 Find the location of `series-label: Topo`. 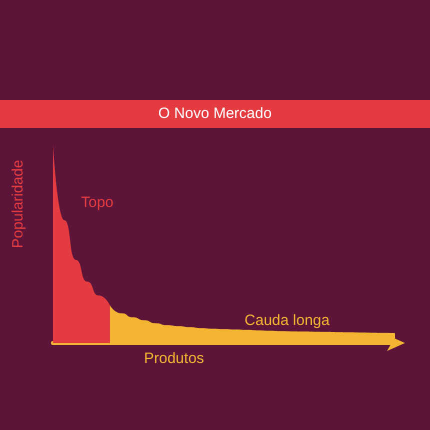

series-label: Topo is located at coordinates (97, 202).